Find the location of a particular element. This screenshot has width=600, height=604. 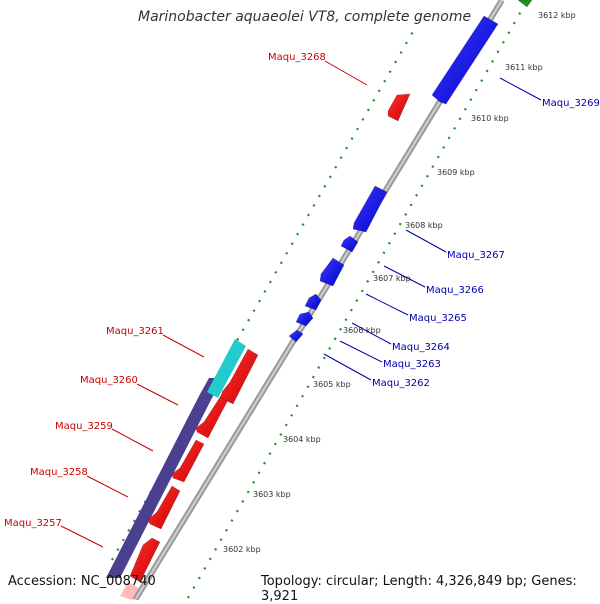

scale-tick-label: 3604 kbp is located at coordinates (302, 439).